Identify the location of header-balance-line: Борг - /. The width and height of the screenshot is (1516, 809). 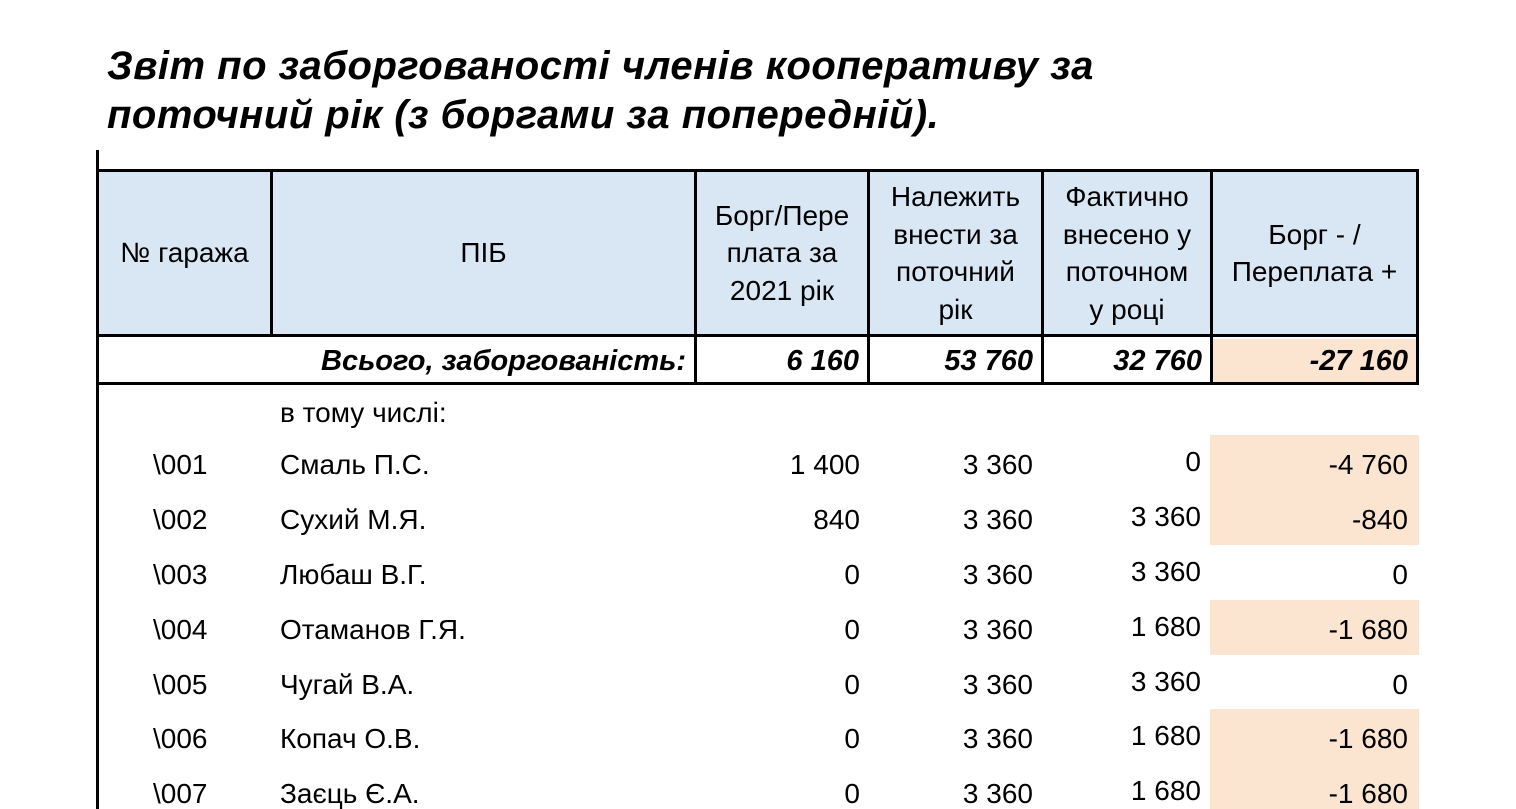
(1314, 234).